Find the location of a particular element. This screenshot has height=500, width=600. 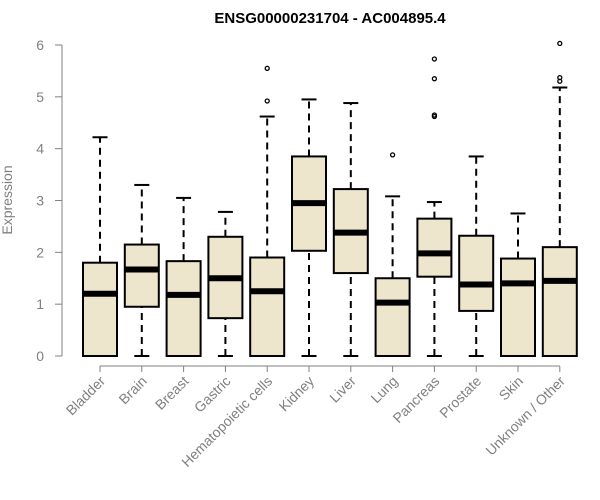

x-tick-label: Breast is located at coordinates (172, 393).